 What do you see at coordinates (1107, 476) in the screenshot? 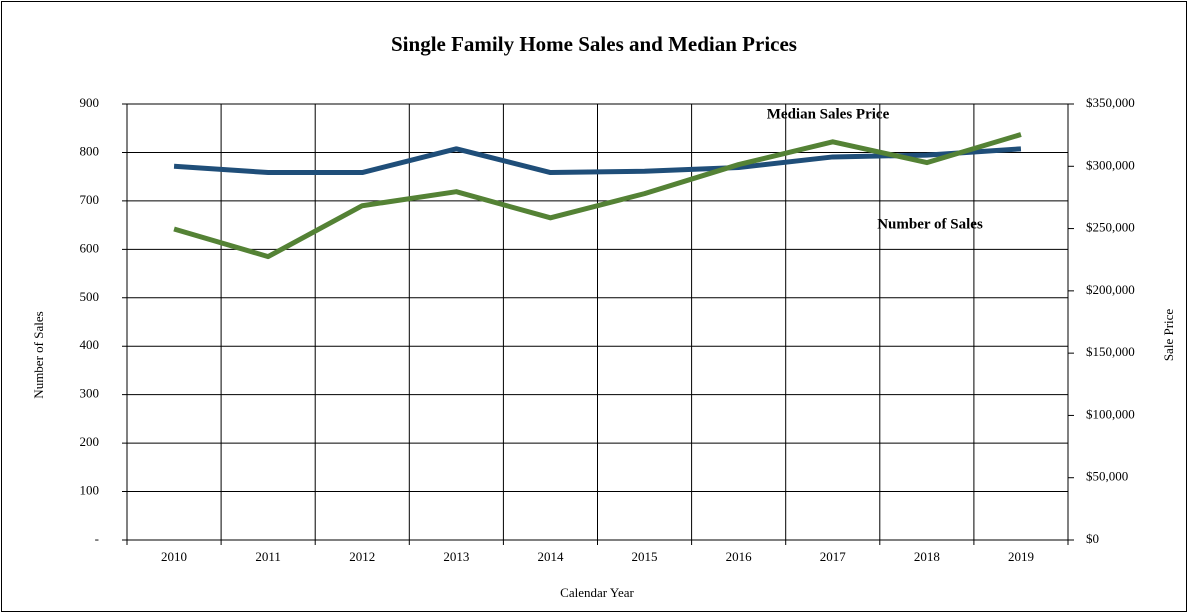
I see `y2-tick-label: $50,000` at bounding box center [1107, 476].